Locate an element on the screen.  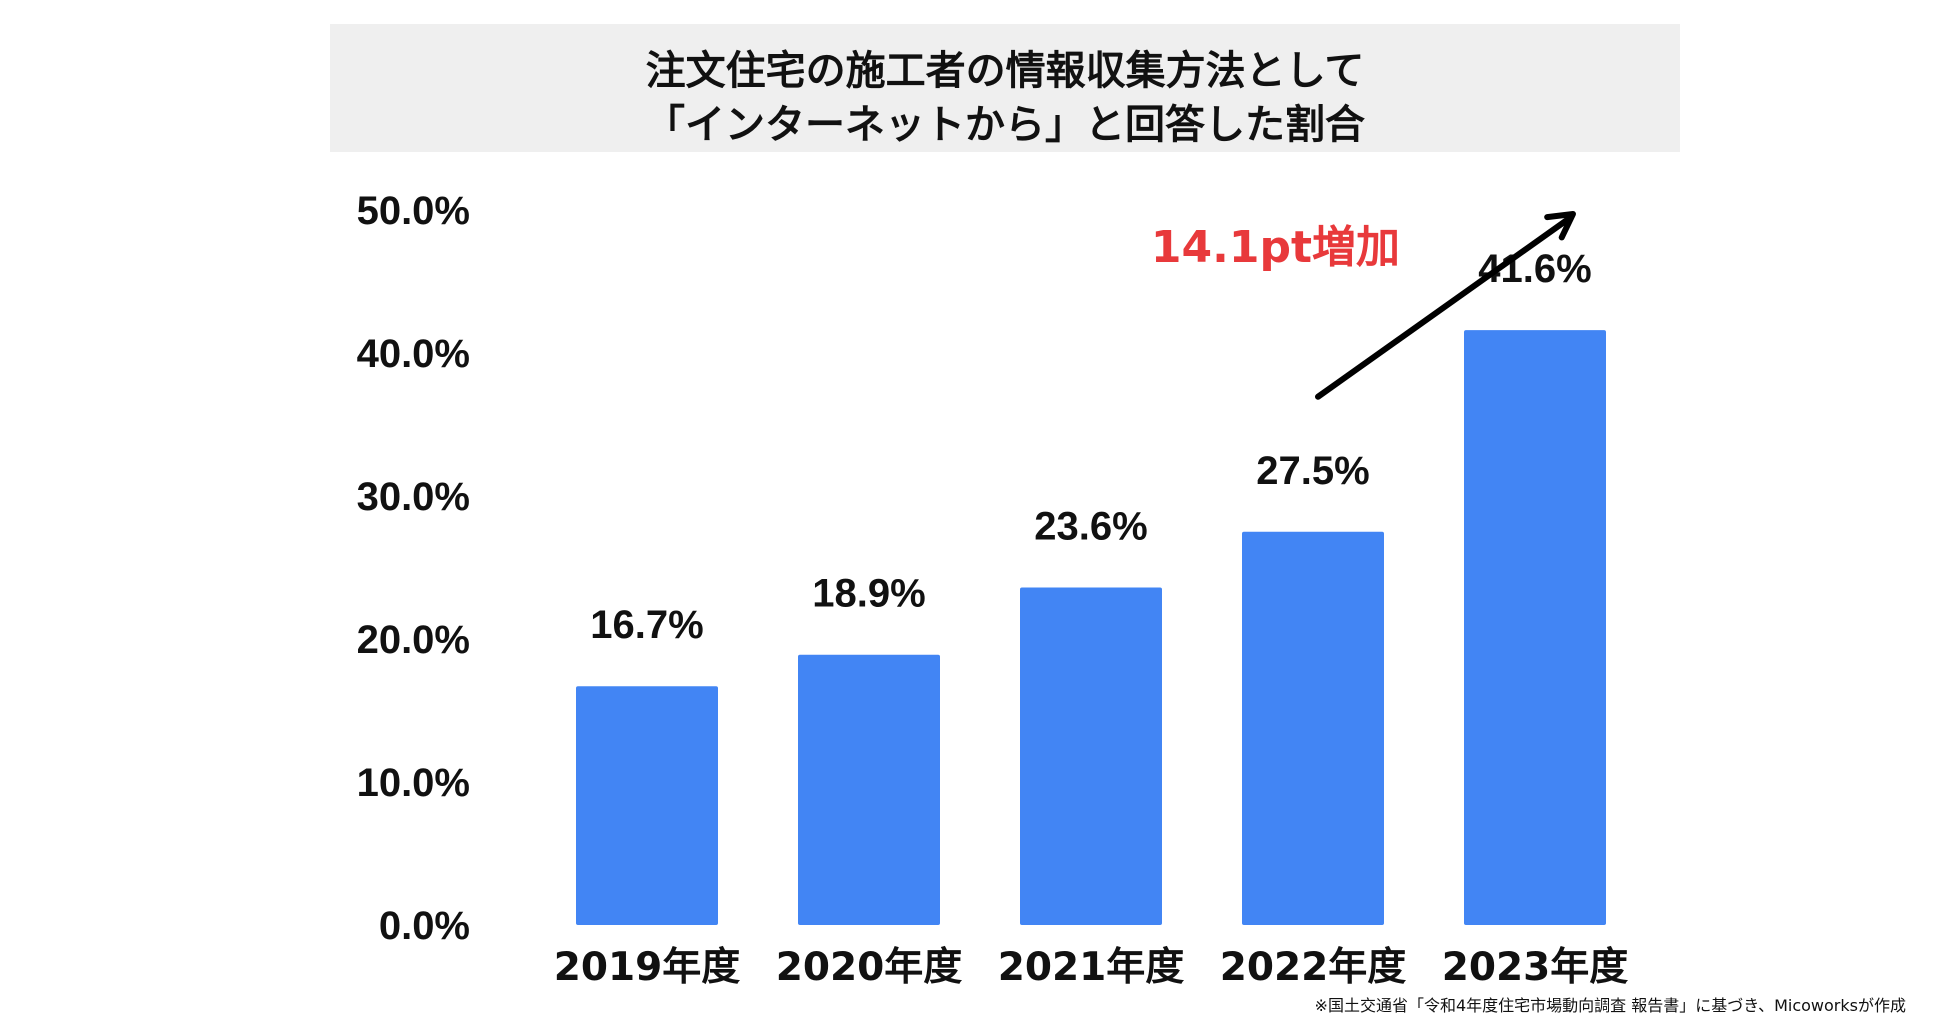
title-box: 注文住宅の施工者の情報収集方法として 「インターネットから」と回答した割合 is located at coordinates (1005, 88).